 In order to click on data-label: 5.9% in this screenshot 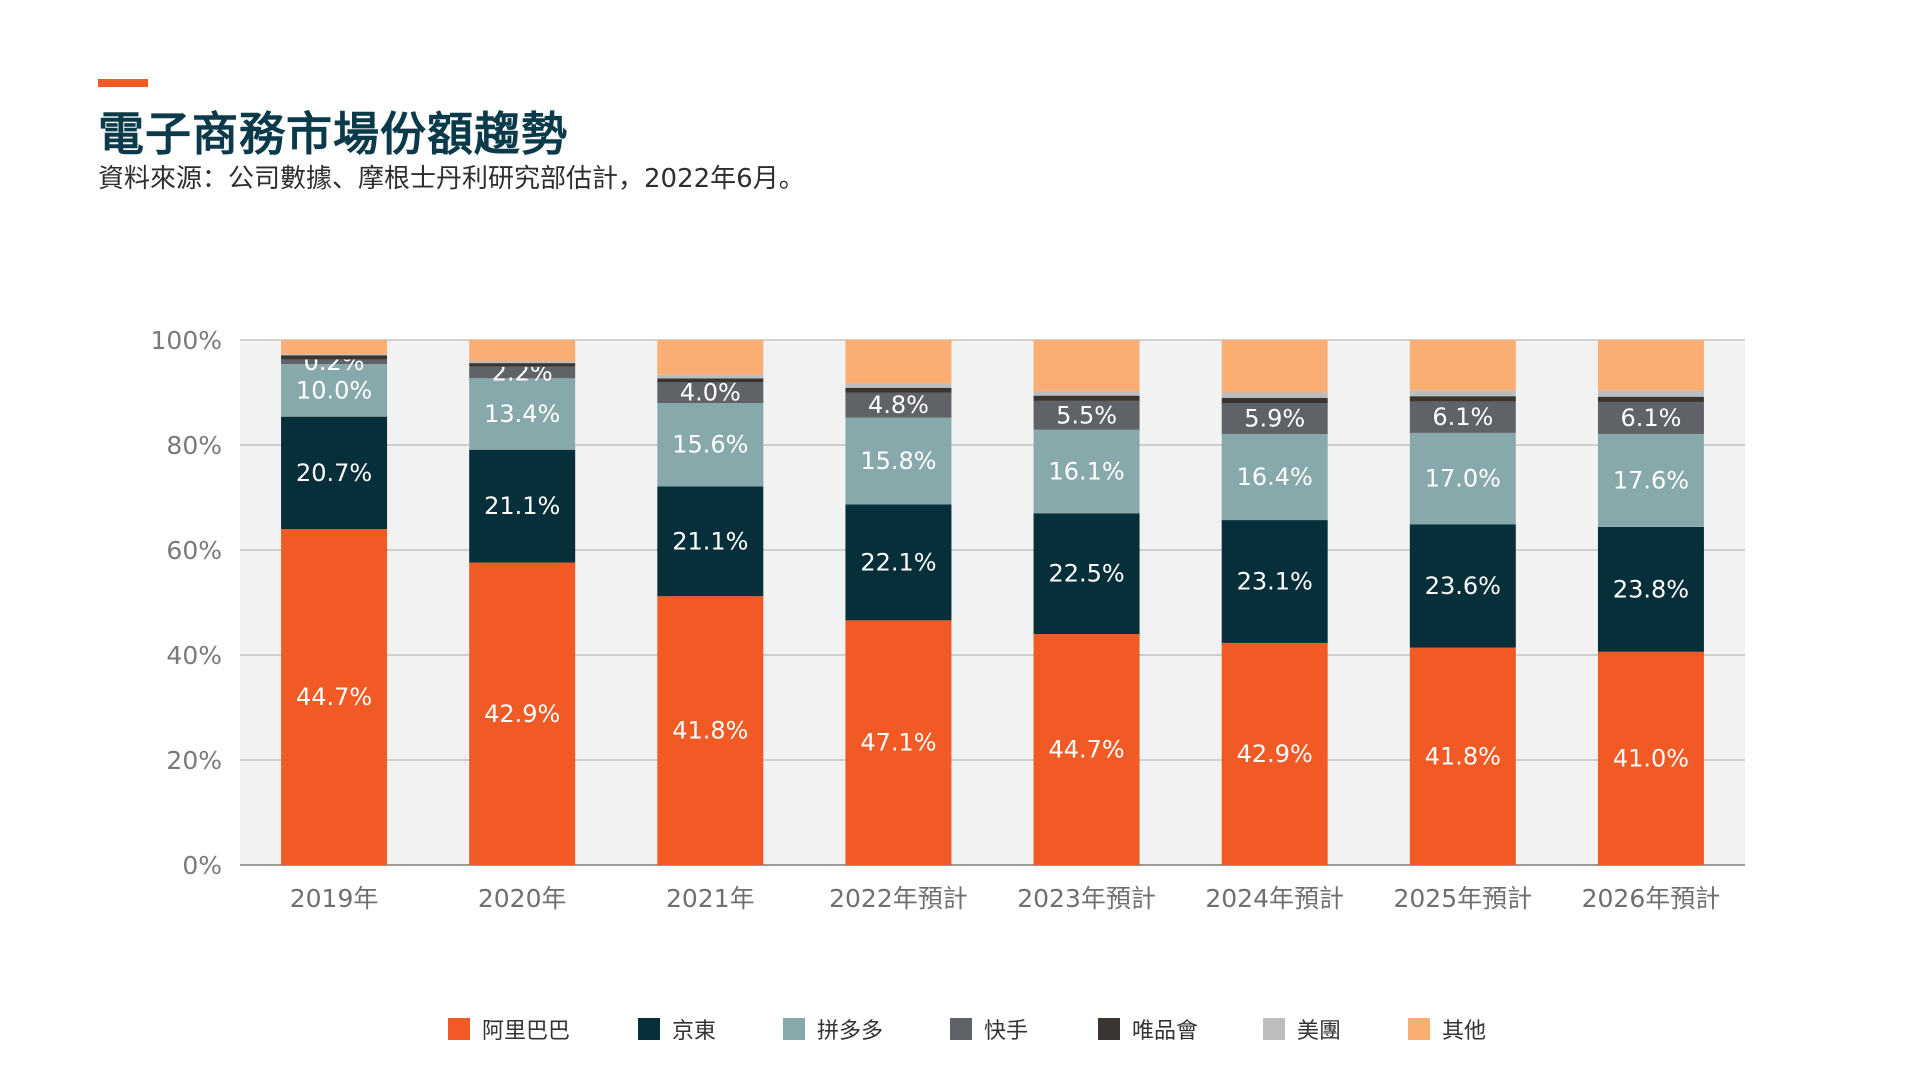, I will do `click(1274, 418)`.